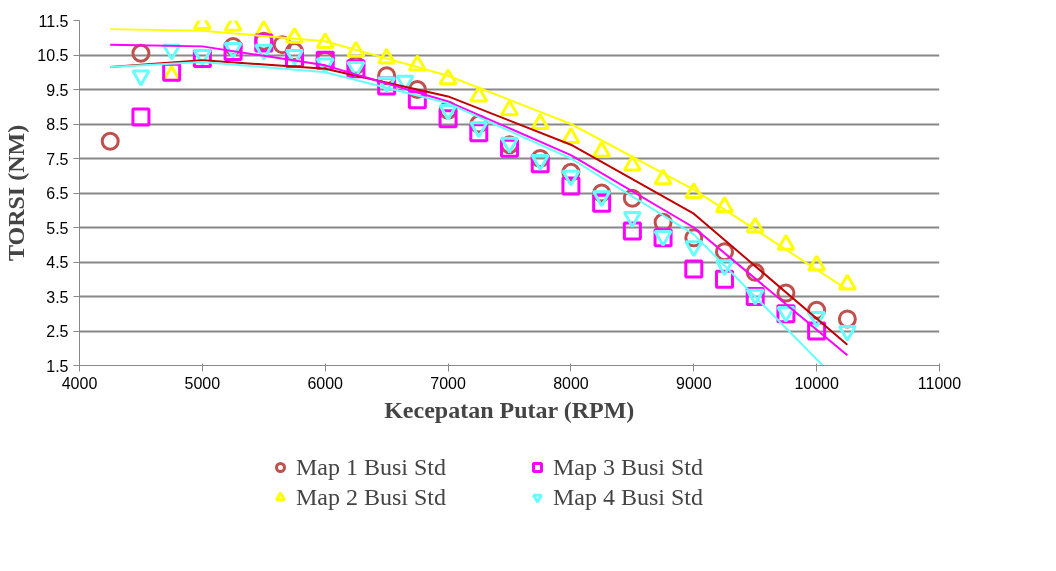  Describe the element at coordinates (571, 383) in the screenshot. I see `x-tick-label: 8000` at that location.